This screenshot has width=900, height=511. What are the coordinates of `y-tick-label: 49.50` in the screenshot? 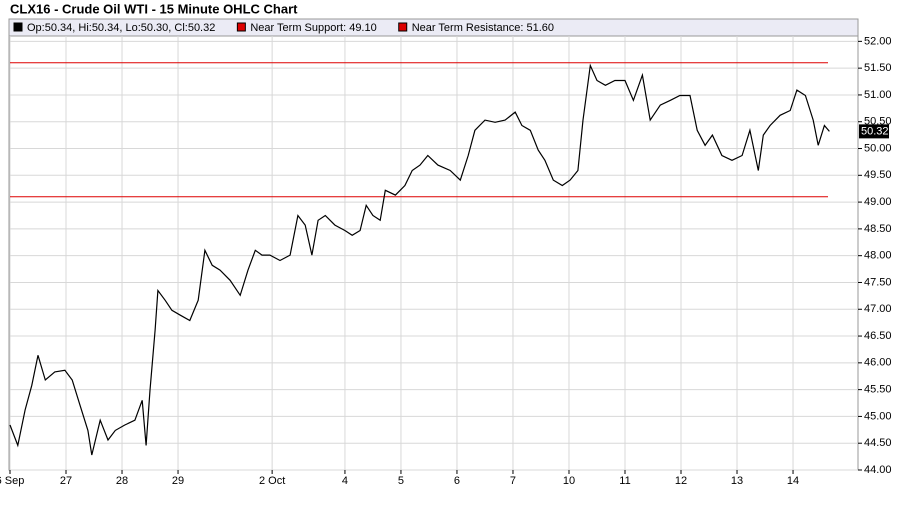 It's located at (878, 175).